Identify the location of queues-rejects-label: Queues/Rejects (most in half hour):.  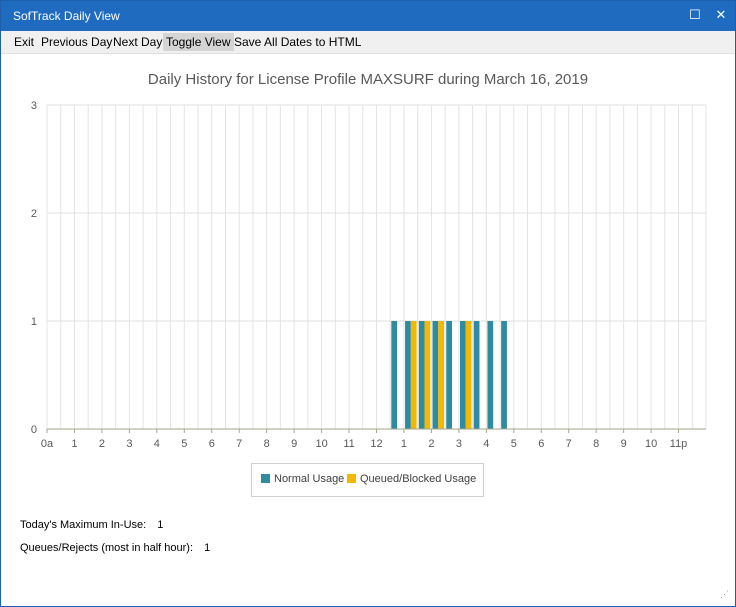
(107, 548).